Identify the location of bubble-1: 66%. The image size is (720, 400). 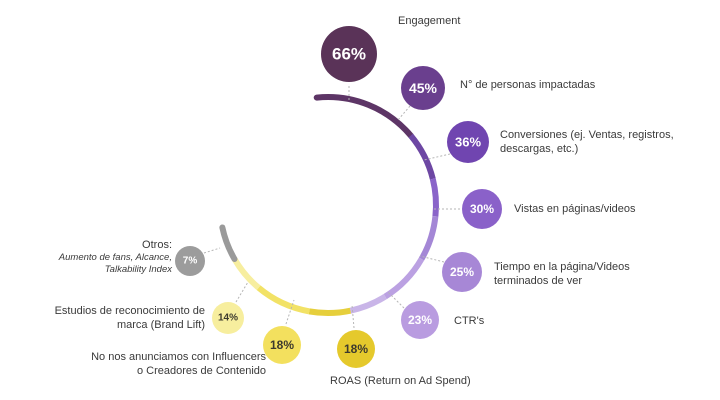
(349, 54).